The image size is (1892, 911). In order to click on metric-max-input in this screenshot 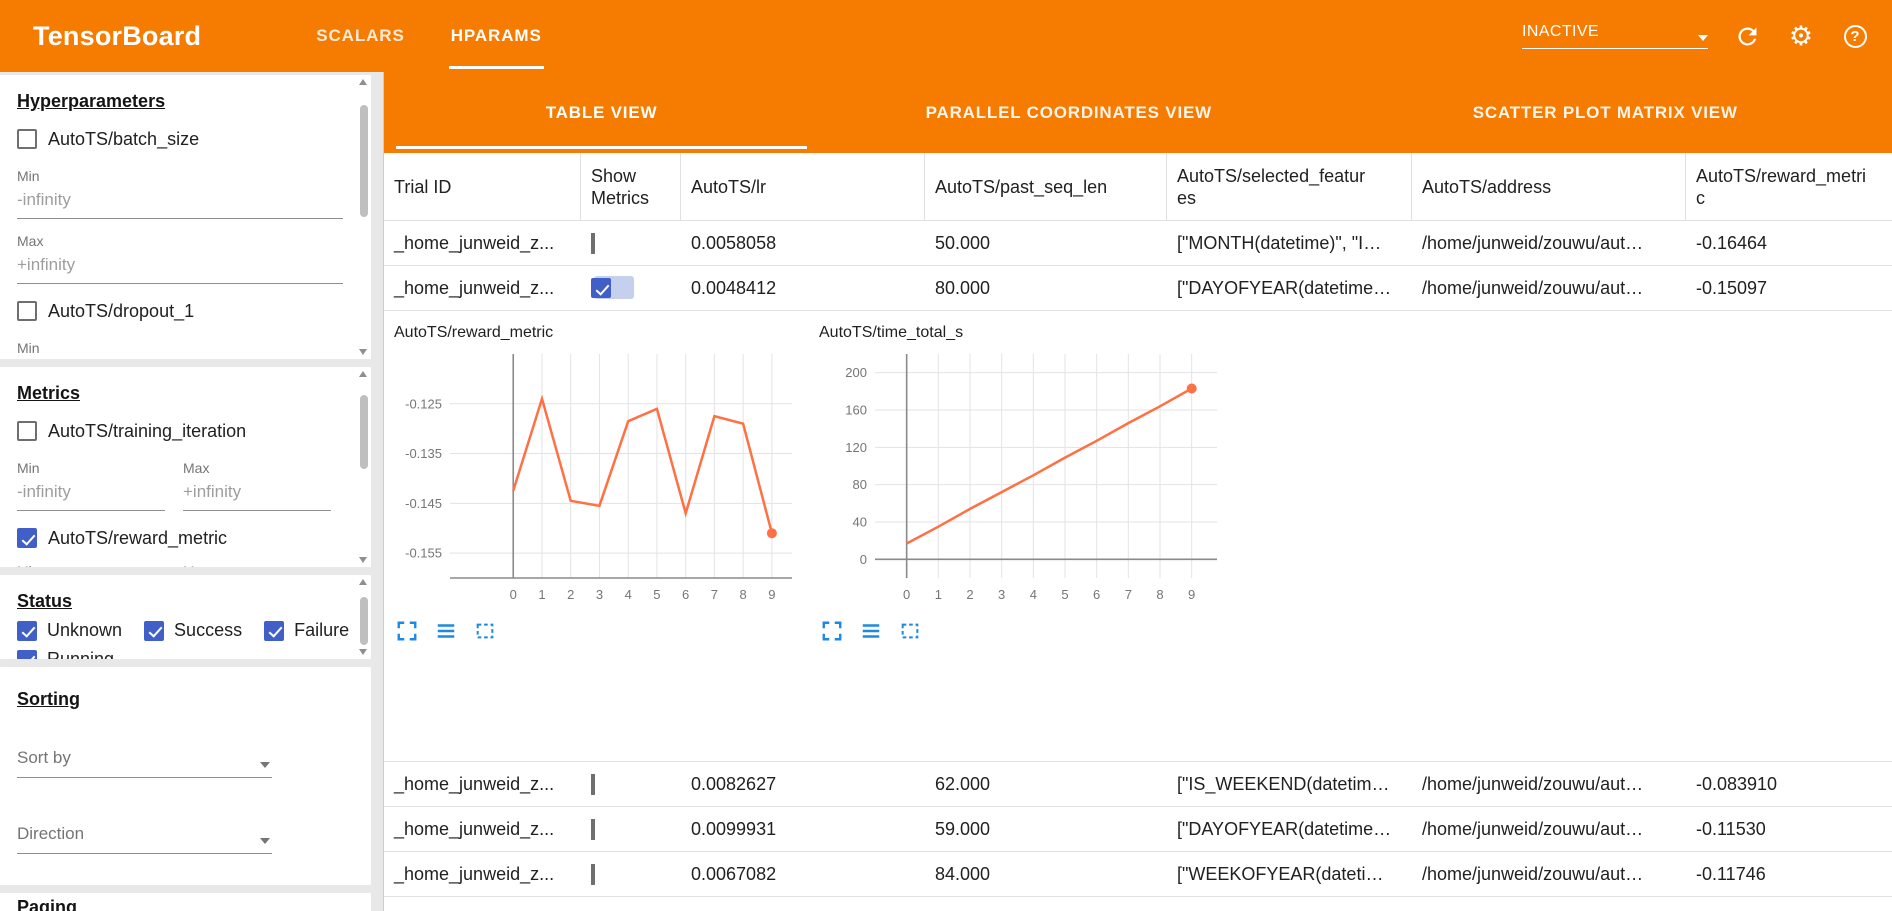, I will do `click(257, 494)`.